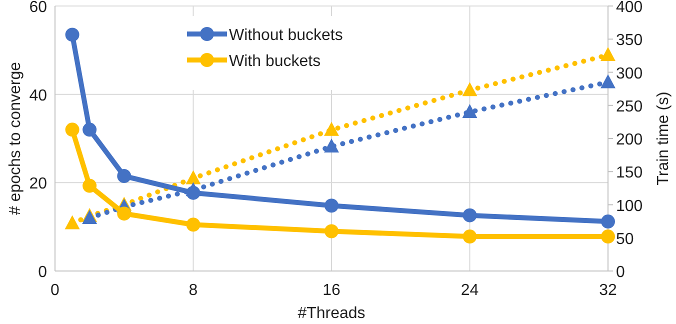  I want to click on x-tick-label: 8, so click(193, 290).